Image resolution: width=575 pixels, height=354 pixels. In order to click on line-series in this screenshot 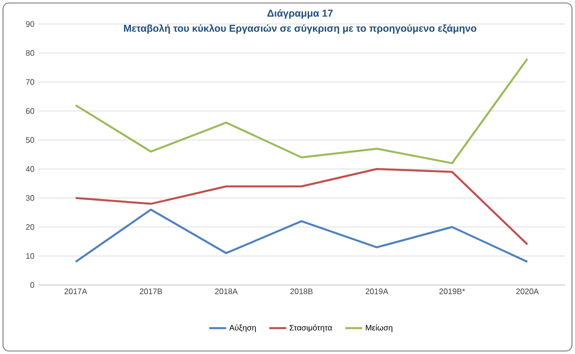, I will do `click(301, 235)`.